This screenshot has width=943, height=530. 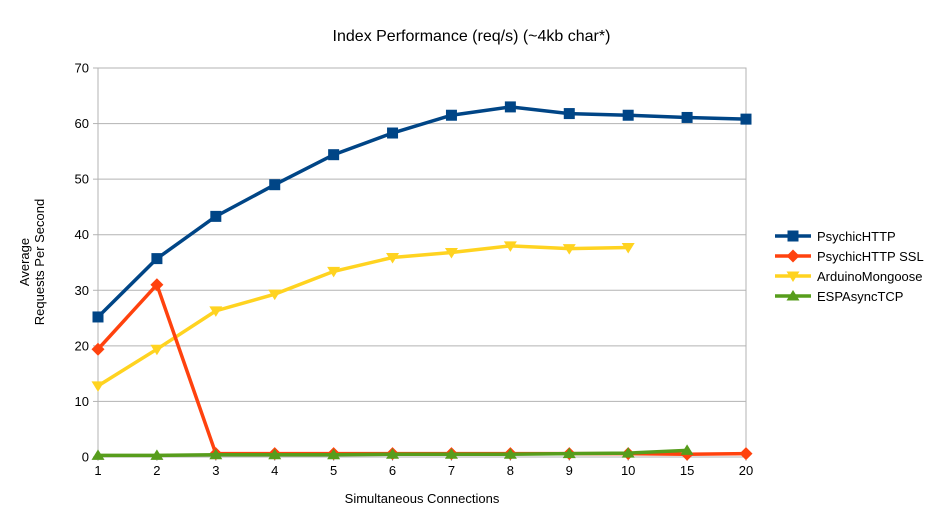 What do you see at coordinates (628, 470) in the screenshot?
I see `x-tick-label: 10` at bounding box center [628, 470].